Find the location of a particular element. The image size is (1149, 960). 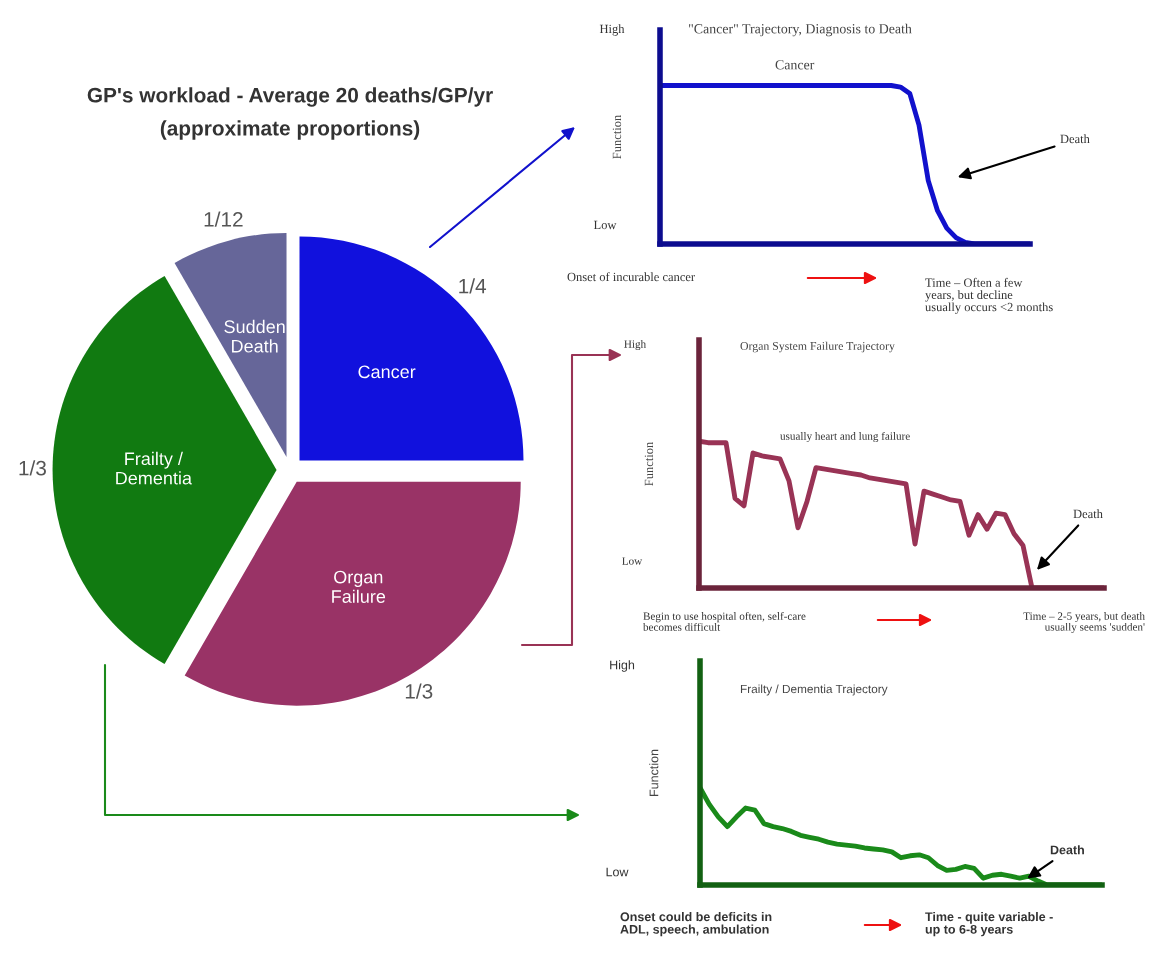

slice-label: Cancer is located at coordinates (387, 372).